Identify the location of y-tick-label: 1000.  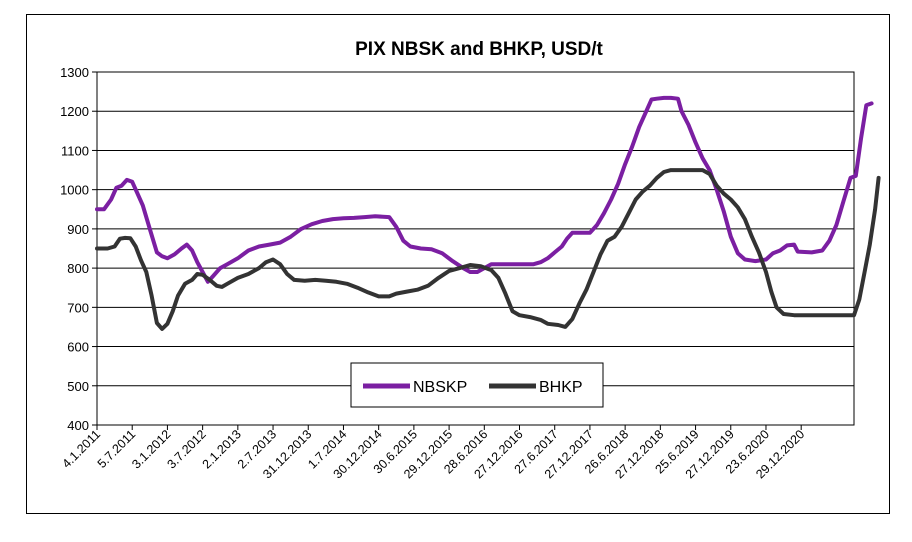
(74, 190).